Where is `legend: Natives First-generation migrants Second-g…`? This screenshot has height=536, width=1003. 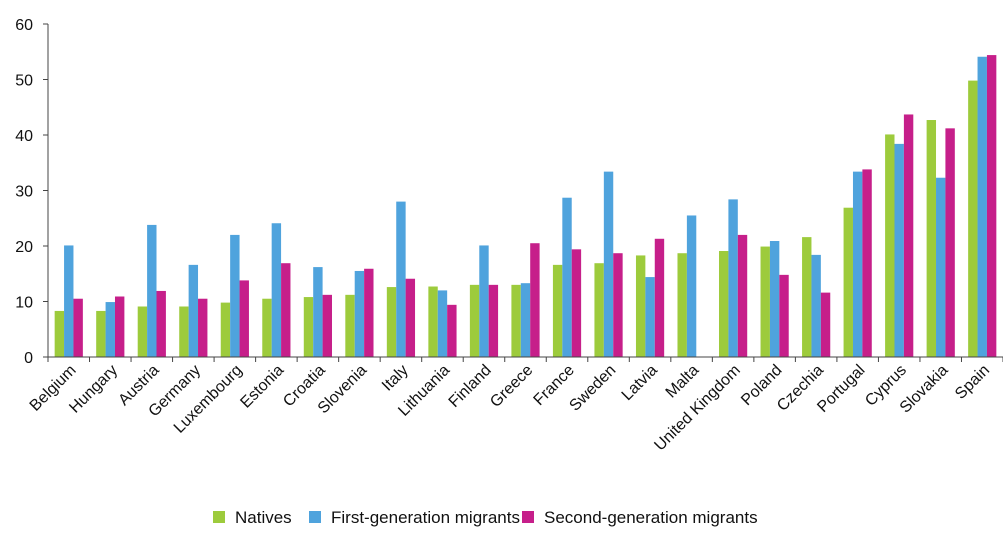
legend: Natives First-generation migrants Second-g… is located at coordinates (485, 517).